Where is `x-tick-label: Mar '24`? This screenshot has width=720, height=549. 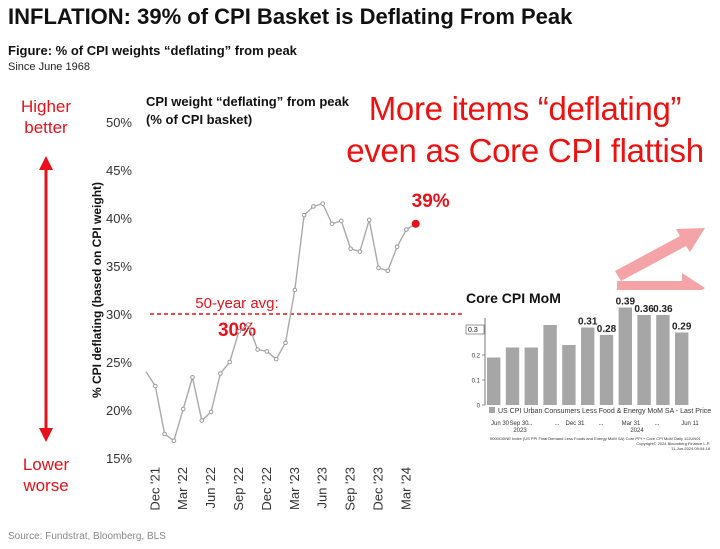
x-tick-label: Mar '24 is located at coordinates (405, 488).